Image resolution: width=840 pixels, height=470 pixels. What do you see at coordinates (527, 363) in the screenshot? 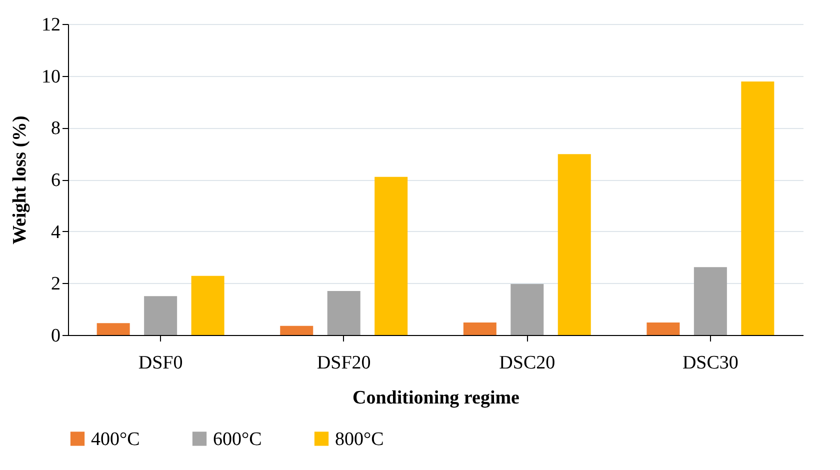
I see `x-tick-label: DSC20` at bounding box center [527, 363].